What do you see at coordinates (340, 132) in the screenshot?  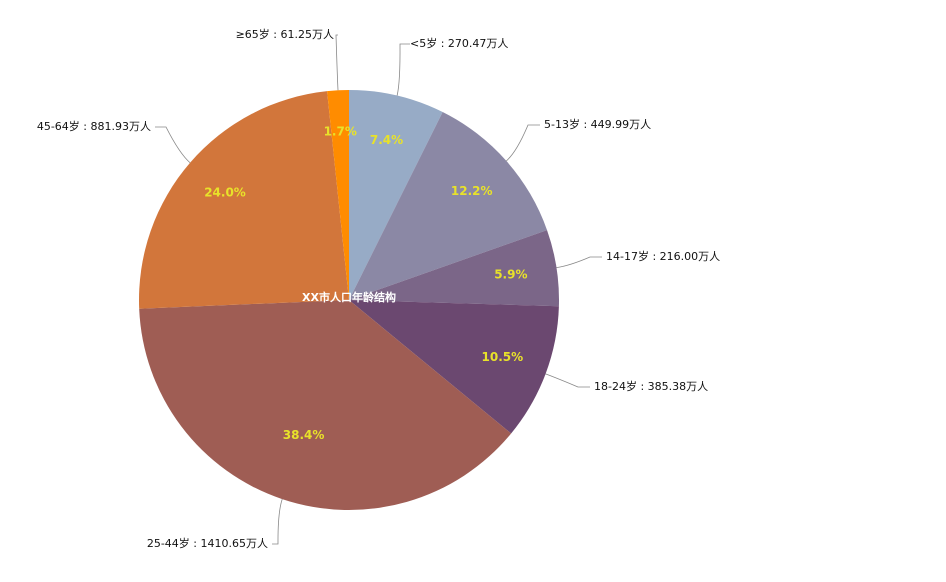 I see `slice-percent-label: 1.7%` at bounding box center [340, 132].